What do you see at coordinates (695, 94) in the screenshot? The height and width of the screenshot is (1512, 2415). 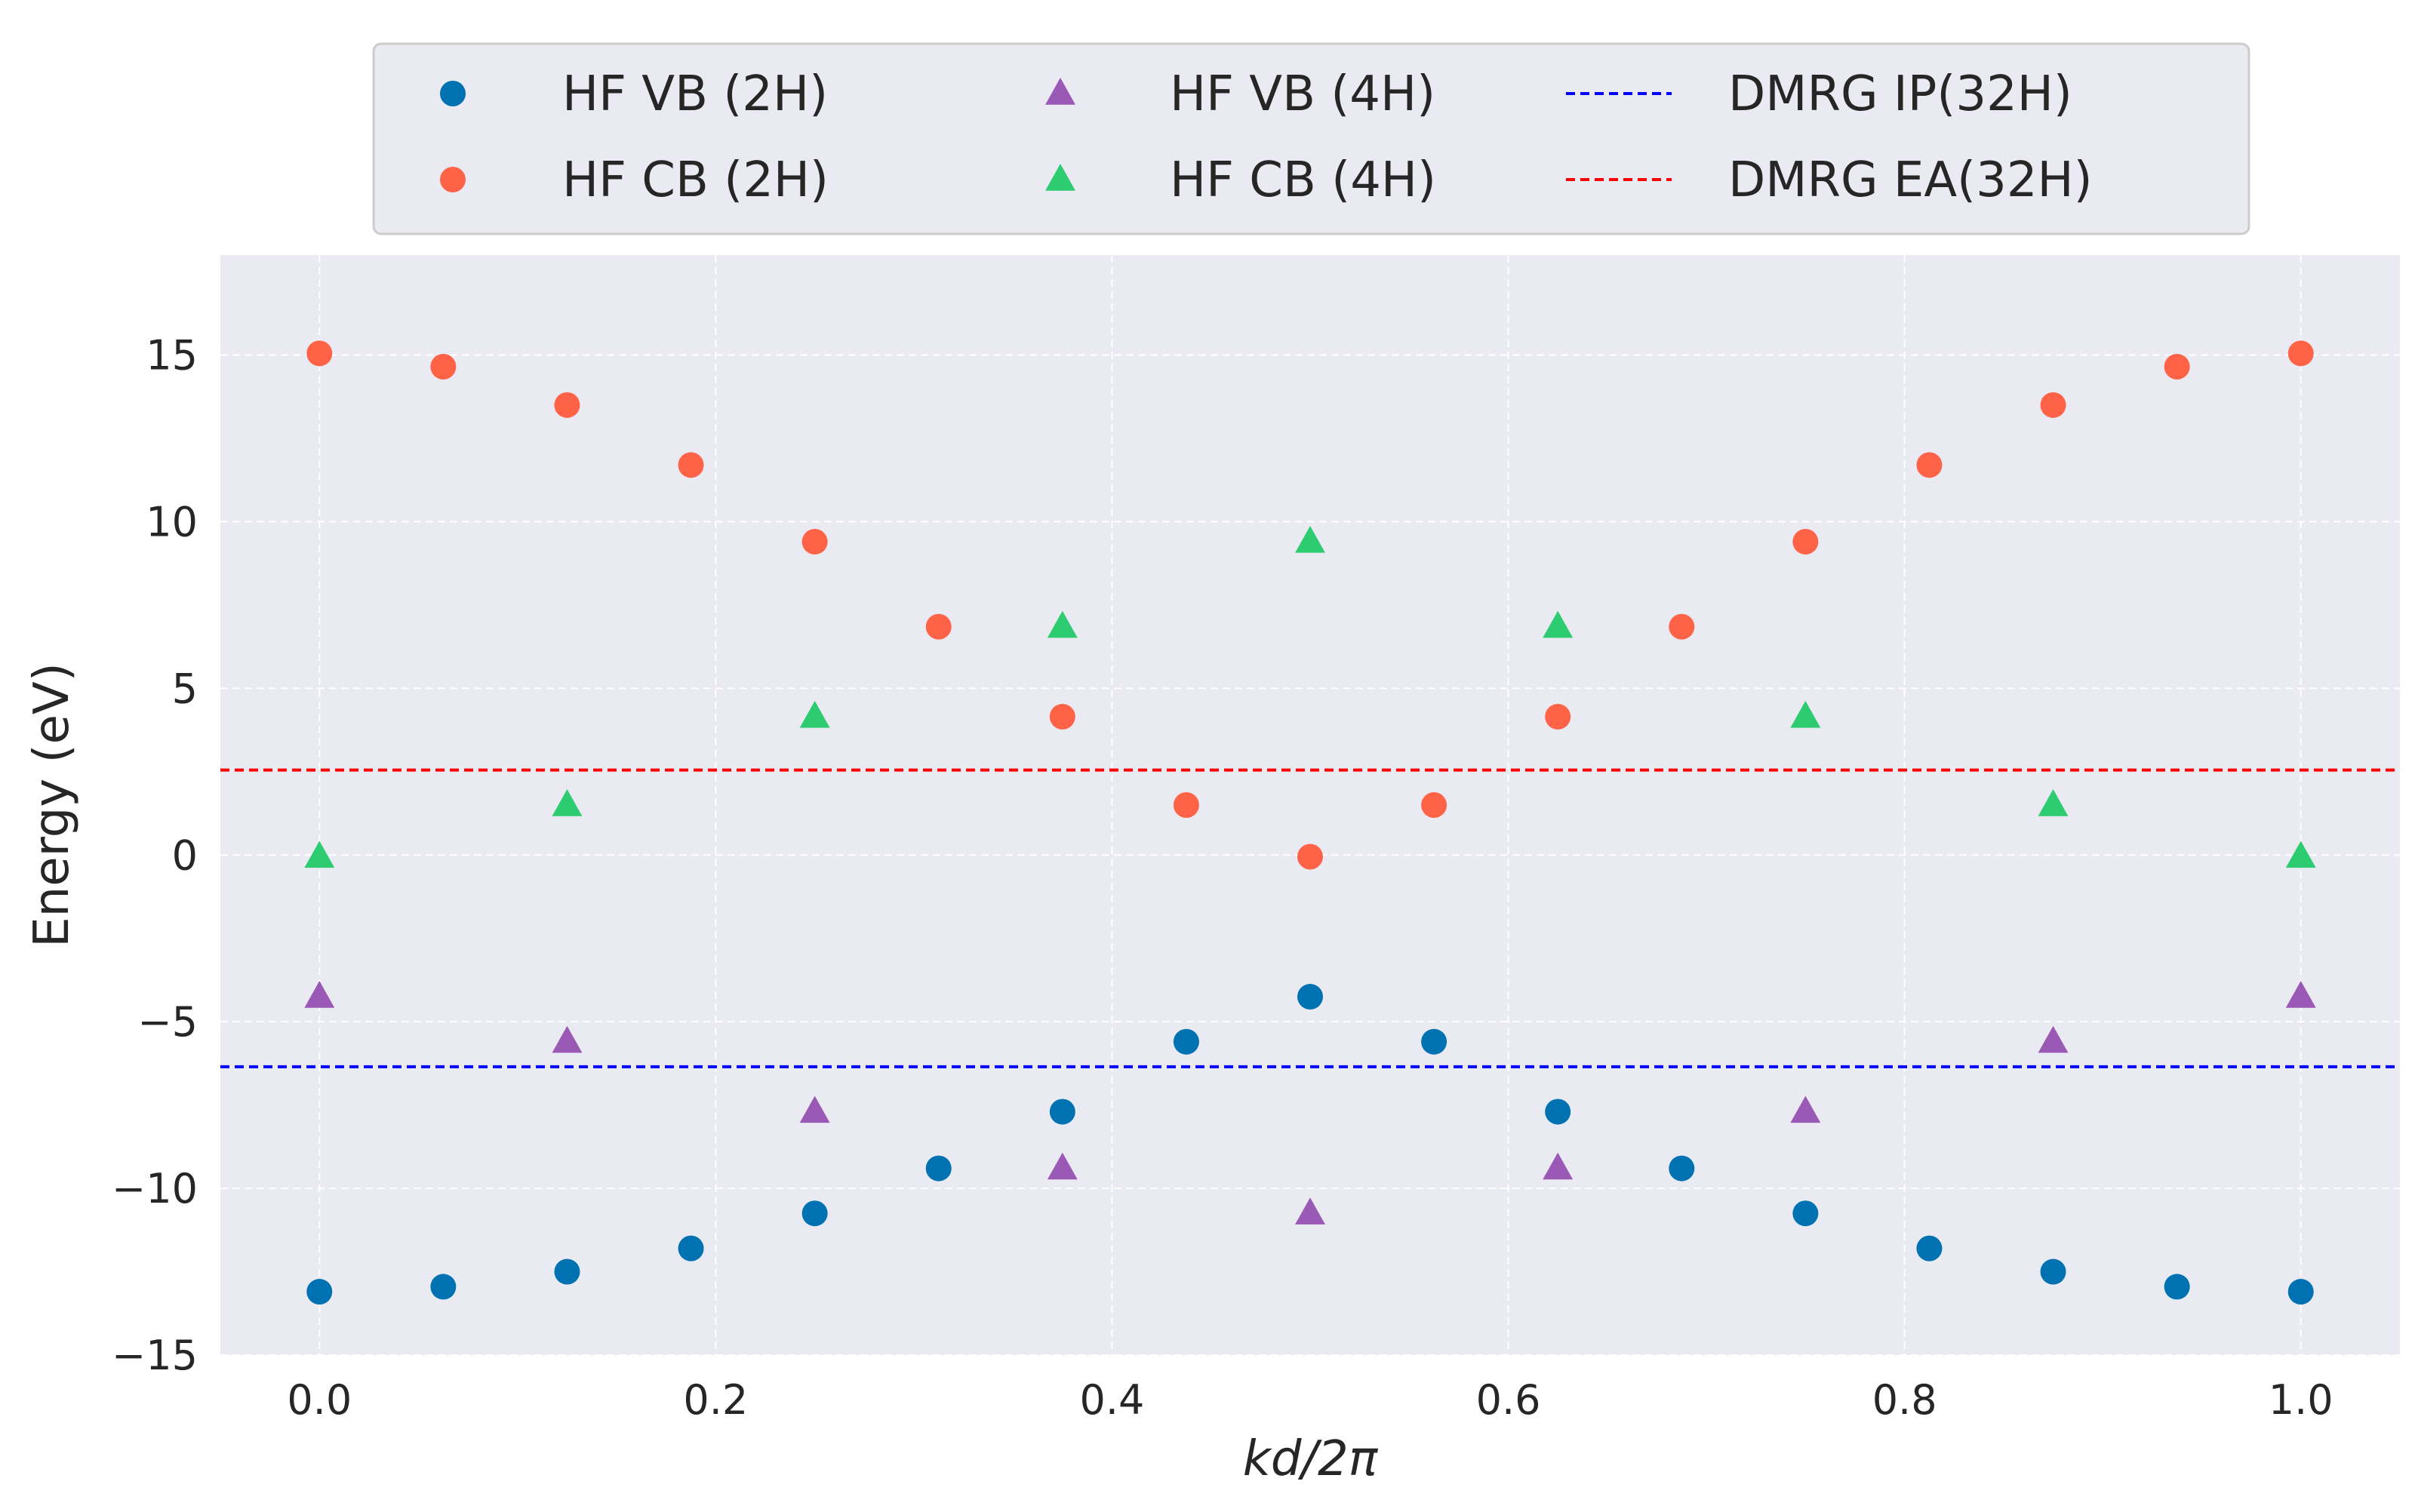 I see `legend-label: HF VB (2H)` at bounding box center [695, 94].